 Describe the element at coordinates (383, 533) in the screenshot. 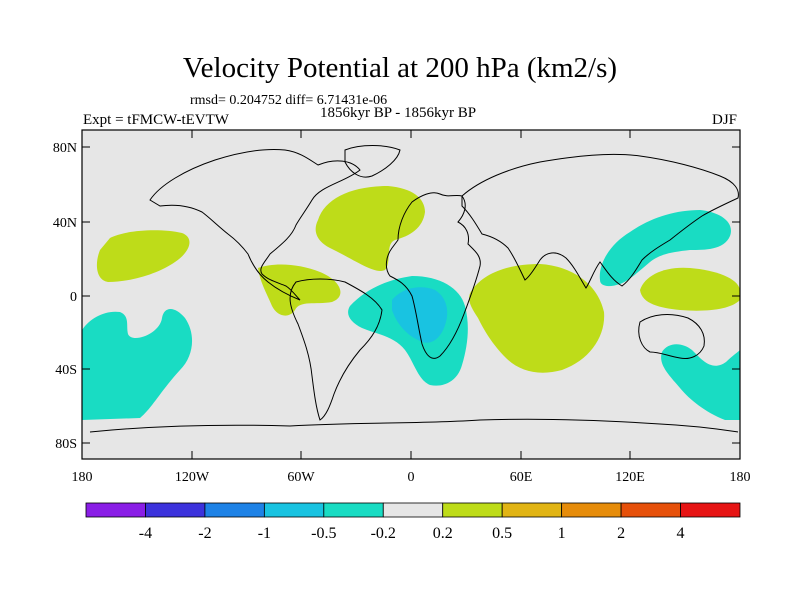

I see `colorbar-label: -0.2` at that location.